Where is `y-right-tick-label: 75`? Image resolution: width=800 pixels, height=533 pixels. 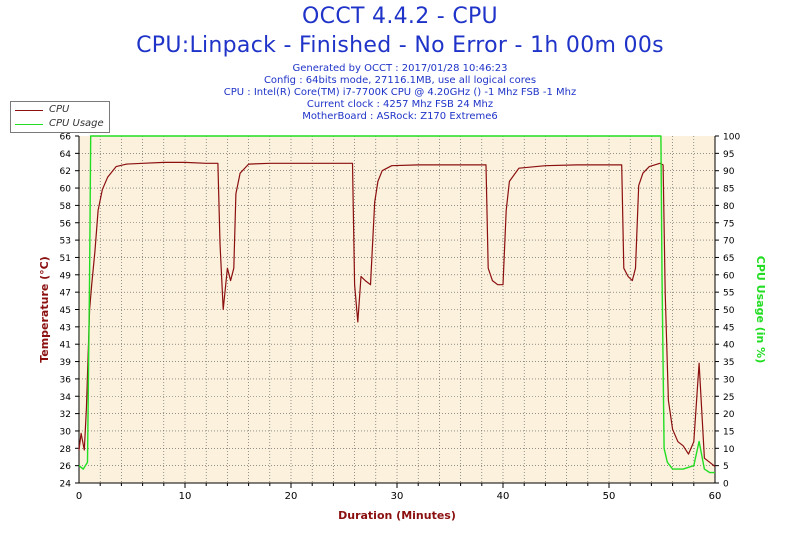
y-right-tick-label: 75 is located at coordinates (728, 224).